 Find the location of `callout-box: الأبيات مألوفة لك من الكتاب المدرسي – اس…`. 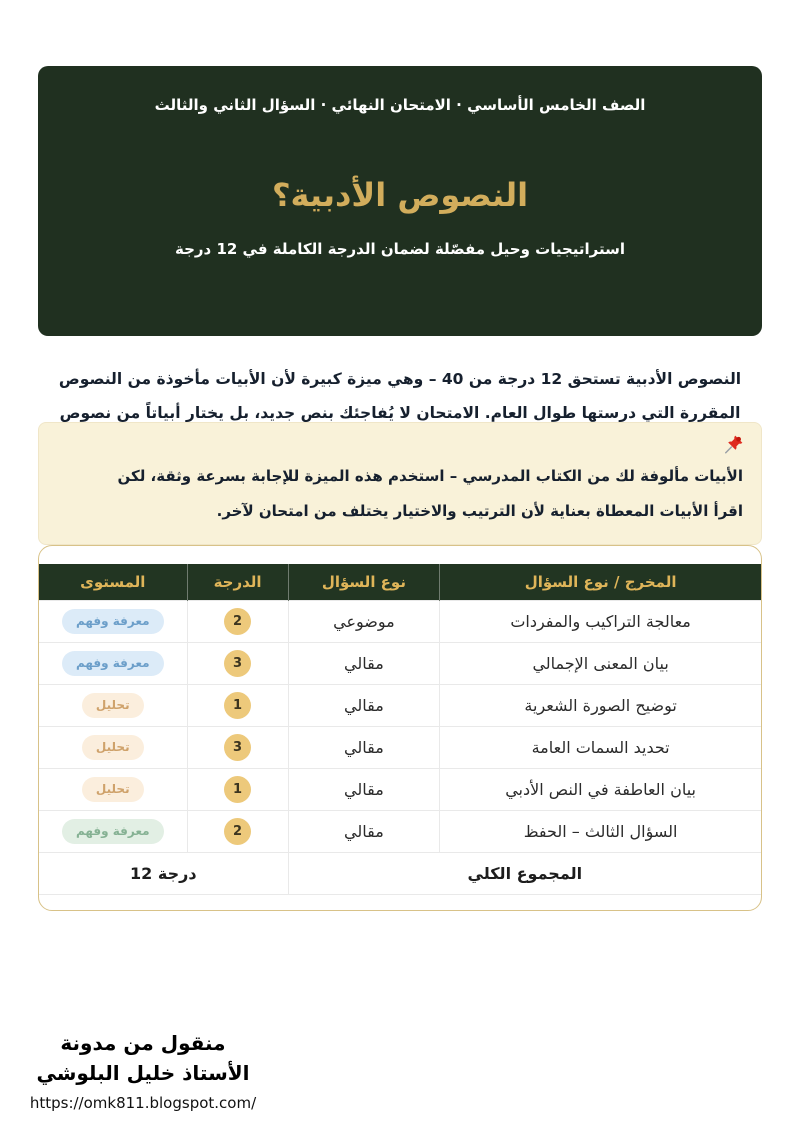

callout-box: الأبيات مألوفة لك من الكتاب المدرسي – اس… is located at coordinates (400, 483).